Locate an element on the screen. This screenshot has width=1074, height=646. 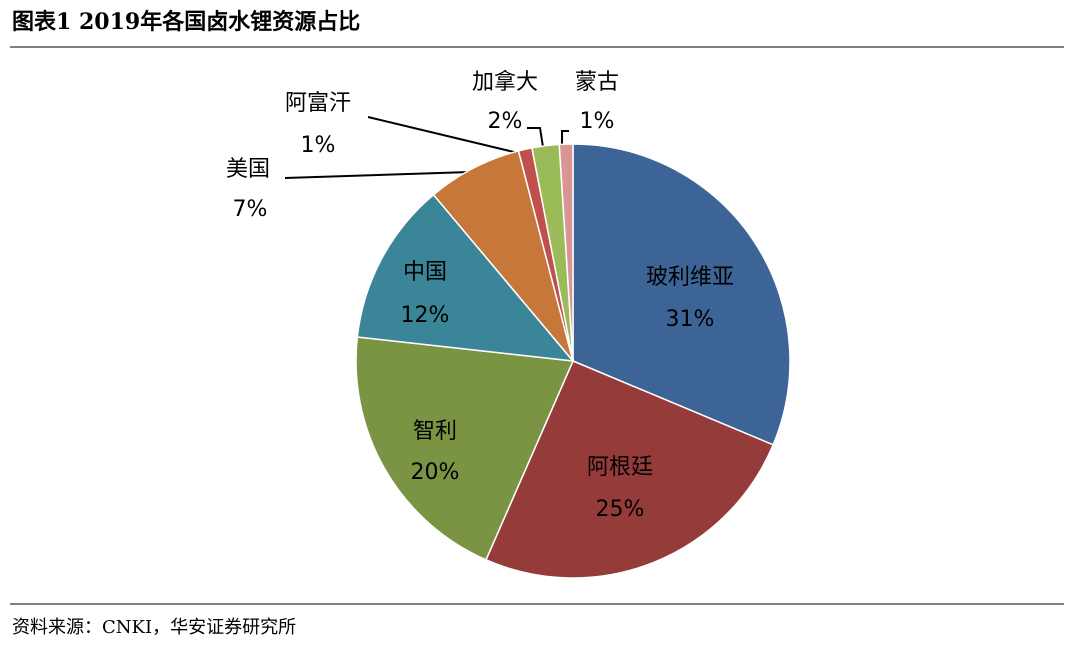
source-note: 资料来源：CNKI，华安证券研究所 is located at coordinates (154, 627).